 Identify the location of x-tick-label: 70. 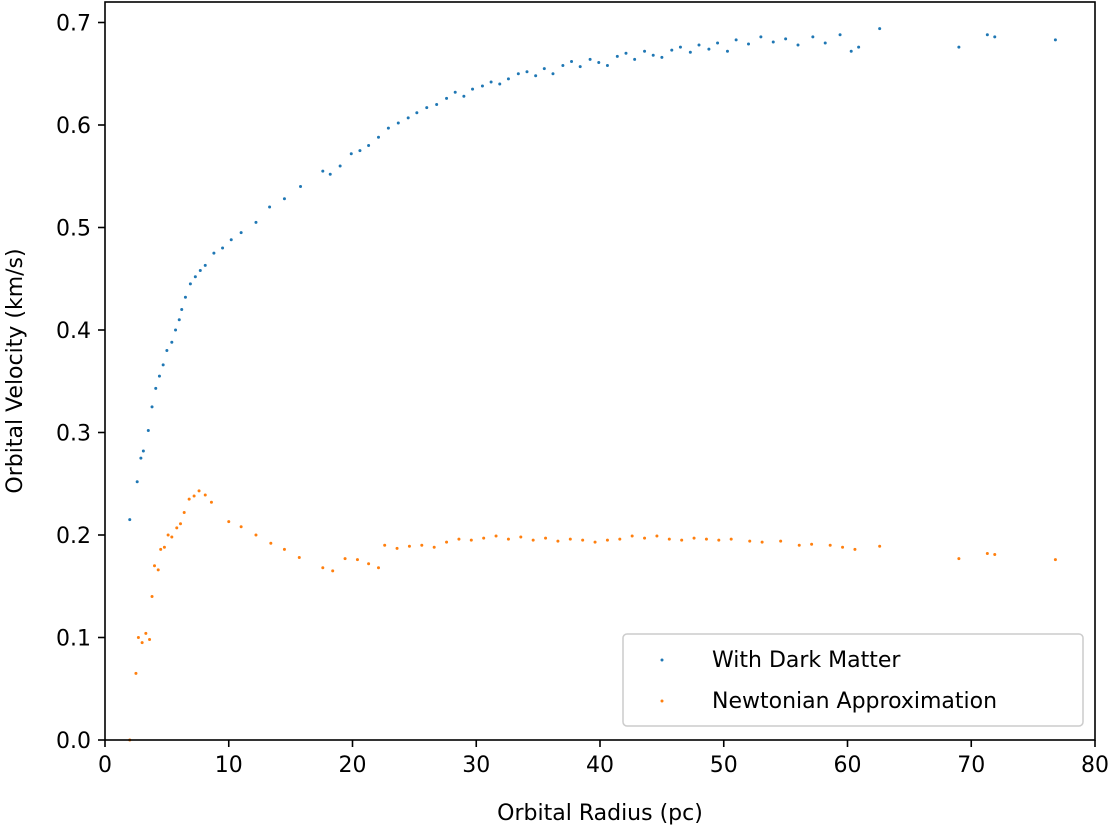
(971, 765).